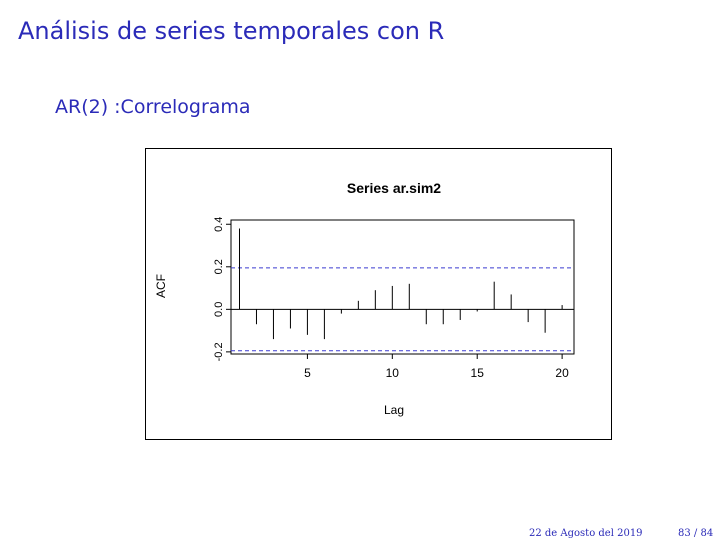 The image size is (726, 544). I want to click on x-tick-label-10: 10, so click(393, 373).